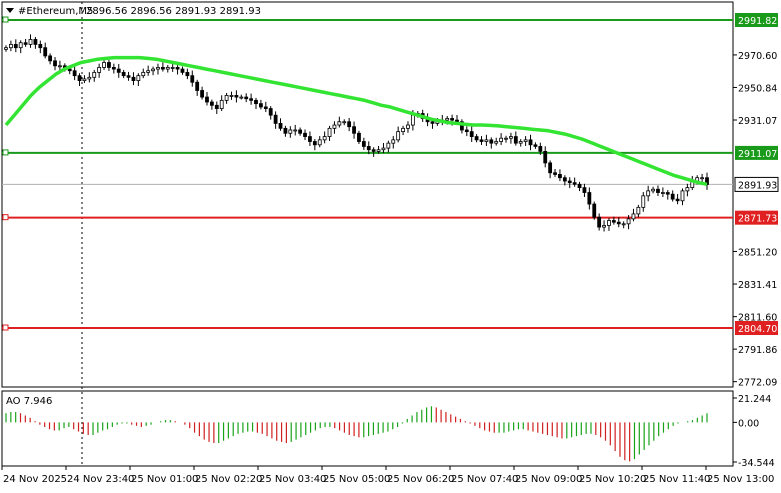  What do you see at coordinates (356, 434) in the screenshot?
I see `ao-histogram-series` at bounding box center [356, 434].